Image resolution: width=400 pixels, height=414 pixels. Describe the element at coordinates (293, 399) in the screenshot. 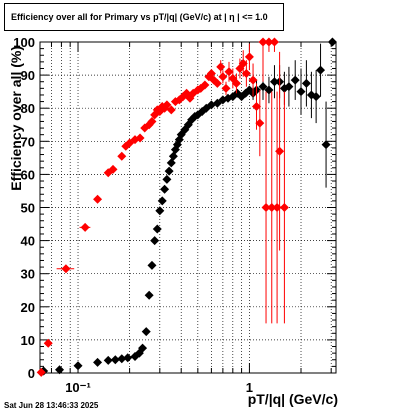

I see `x-axis-label: pT/|q| (GeV/c)` at that location.